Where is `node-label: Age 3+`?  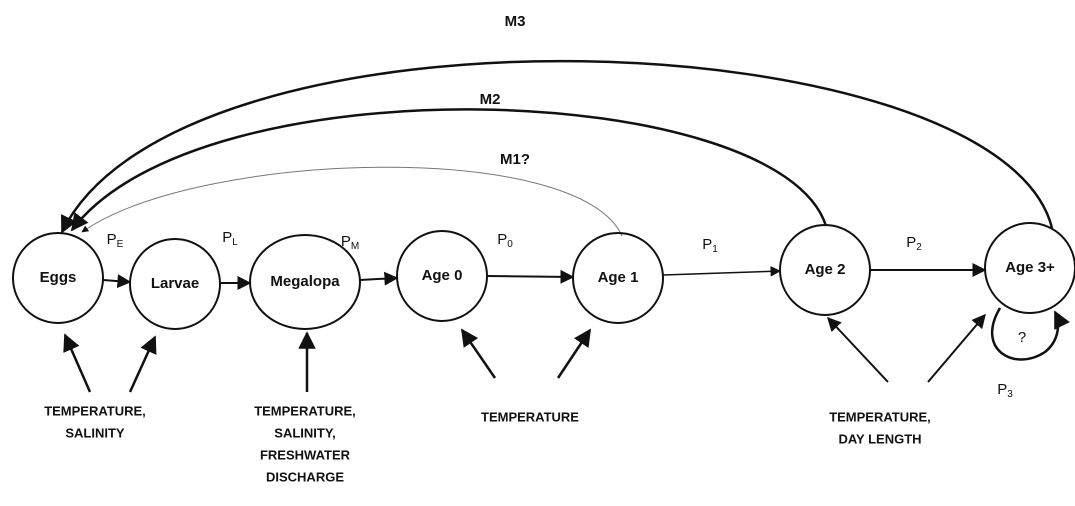
node-label: Age 3+ is located at coordinates (1030, 267).